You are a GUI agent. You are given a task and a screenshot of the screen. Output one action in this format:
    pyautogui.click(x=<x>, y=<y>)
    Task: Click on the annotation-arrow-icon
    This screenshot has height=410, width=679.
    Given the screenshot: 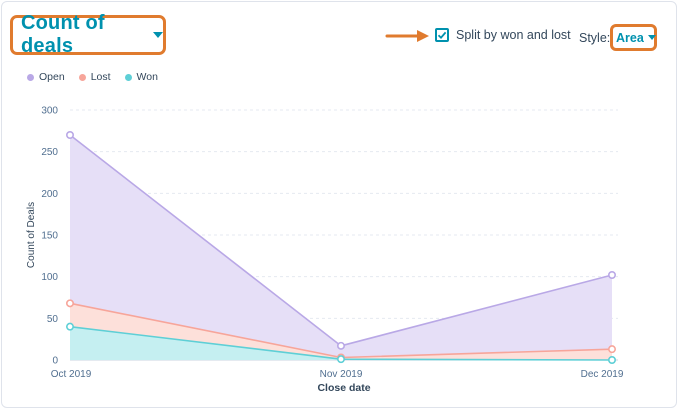 What is the action you would take?
    pyautogui.click(x=407, y=36)
    